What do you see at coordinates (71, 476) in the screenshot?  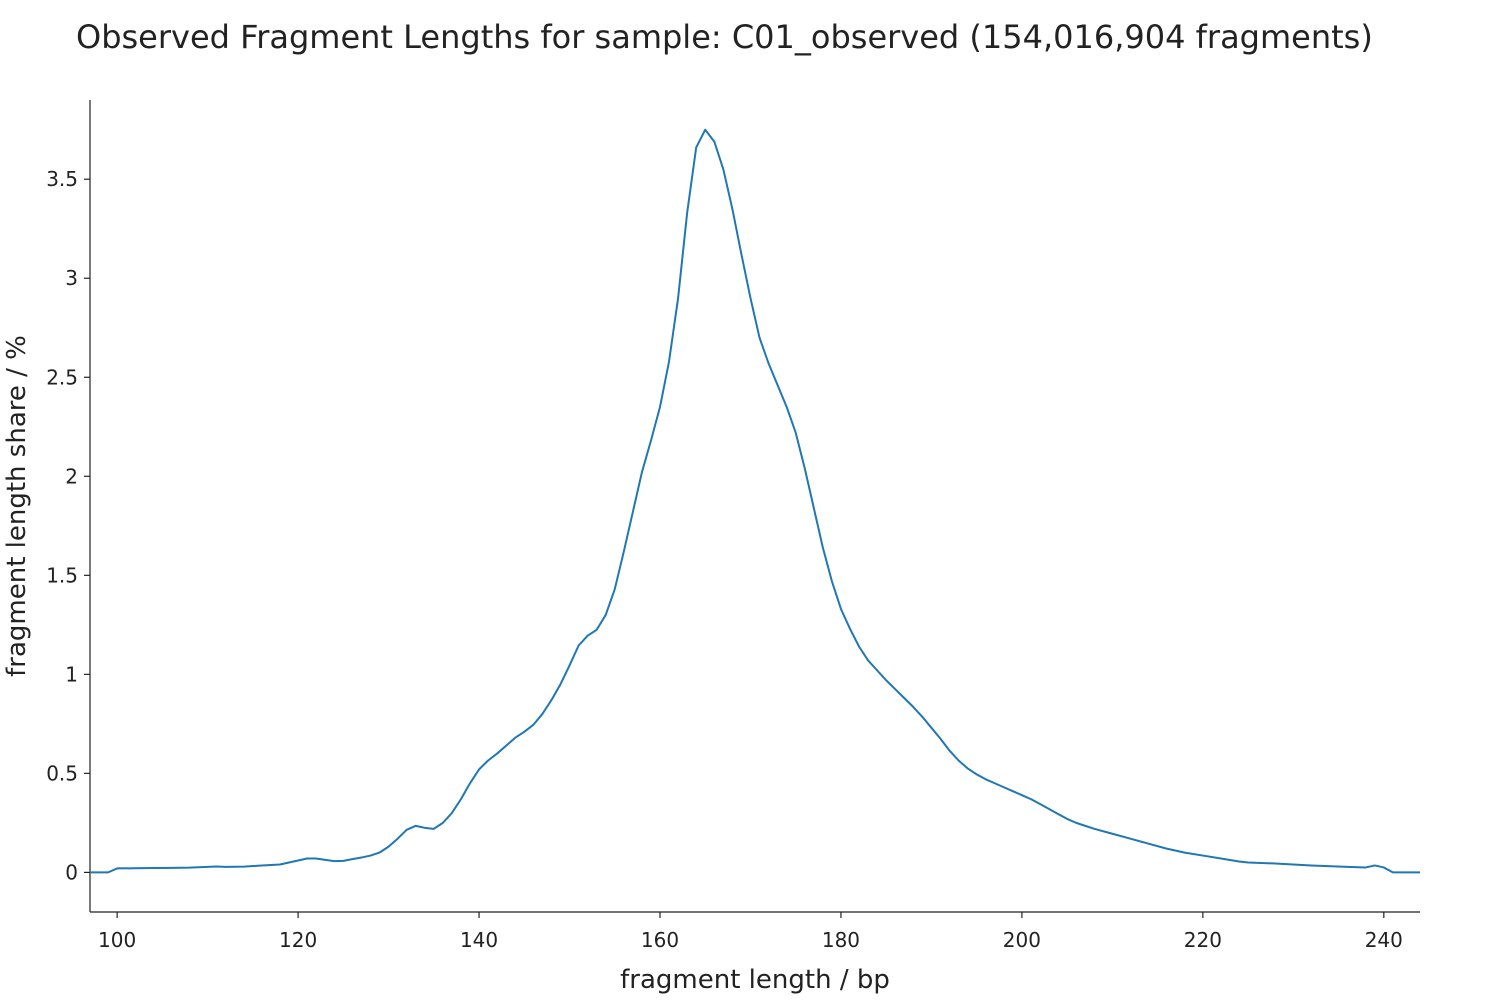 I see `y-tick-label: 2` at bounding box center [71, 476].